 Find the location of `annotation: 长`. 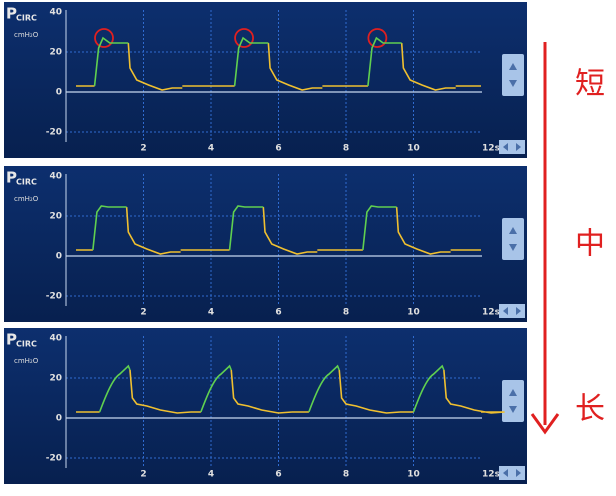

annotation: 长 is located at coordinates (590, 409).